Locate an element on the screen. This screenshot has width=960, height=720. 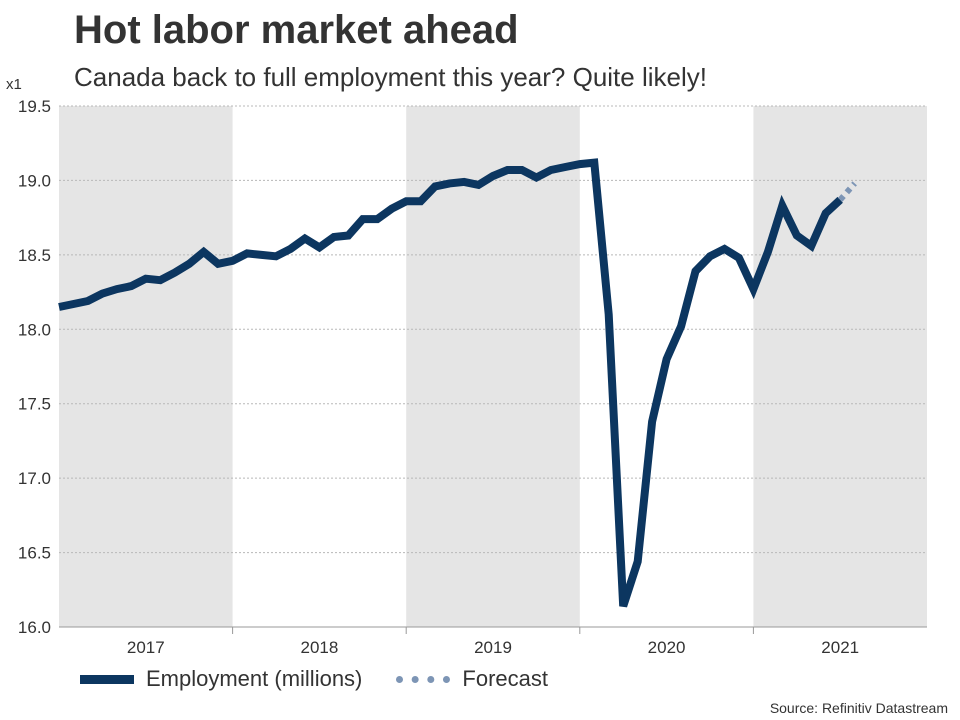
legend-label-forecast: Forecast is located at coordinates (505, 678).